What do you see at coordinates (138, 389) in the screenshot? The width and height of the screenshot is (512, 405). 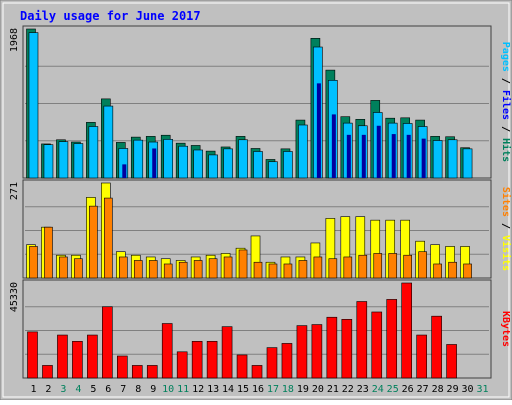 I see `x-tick-label-day-8: 8` at bounding box center [138, 389].